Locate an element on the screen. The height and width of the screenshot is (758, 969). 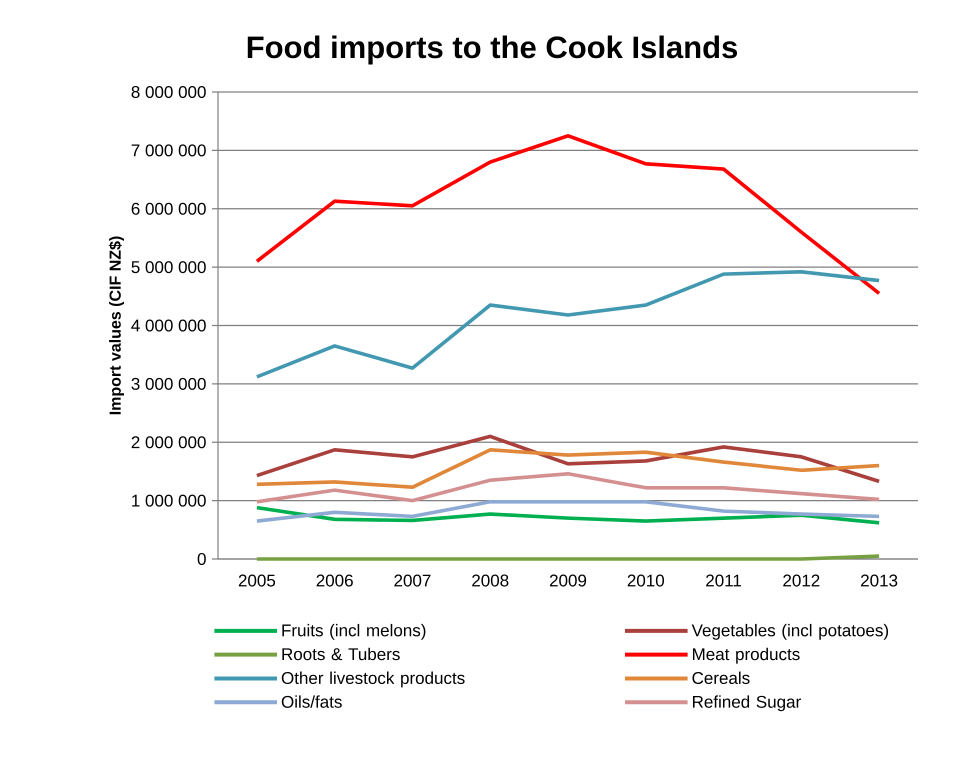
x-tick-label: 2009 is located at coordinates (568, 580).